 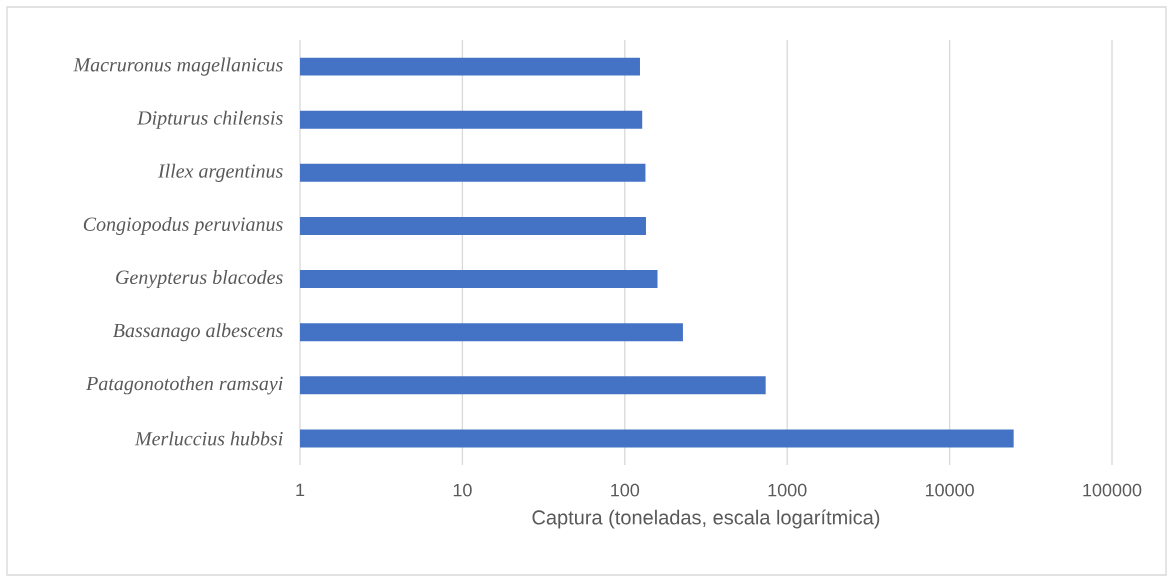 What do you see at coordinates (949, 490) in the screenshot?
I see `x-tick-label: 10000` at bounding box center [949, 490].